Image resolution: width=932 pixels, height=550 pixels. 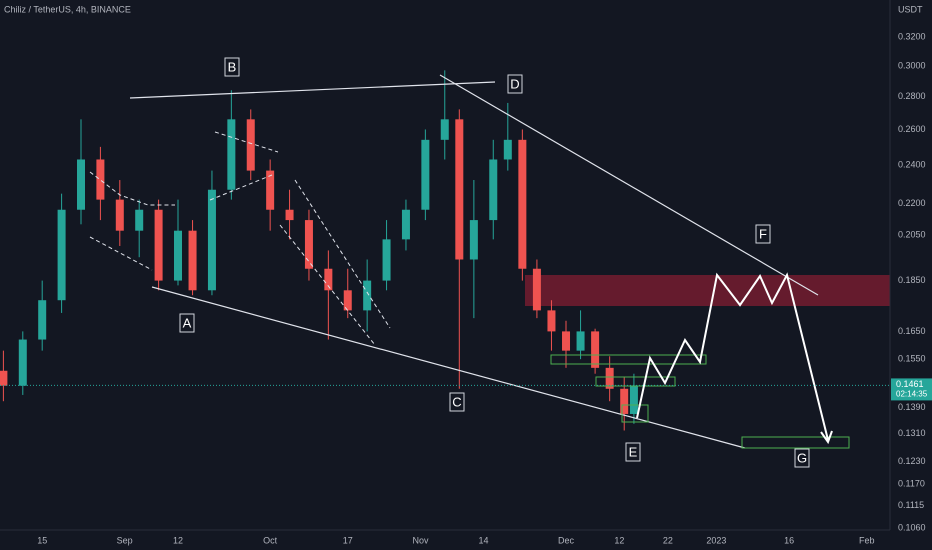 What do you see at coordinates (912, 203) in the screenshot?
I see `y-tick-label: 0.2200` at bounding box center [912, 203].